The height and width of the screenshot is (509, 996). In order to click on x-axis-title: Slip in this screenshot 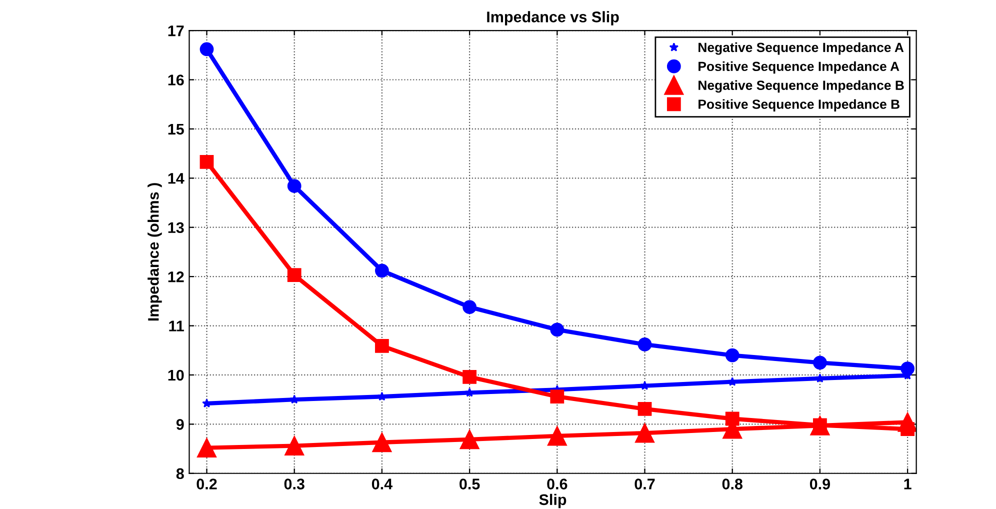, I will do `click(552, 501)`.